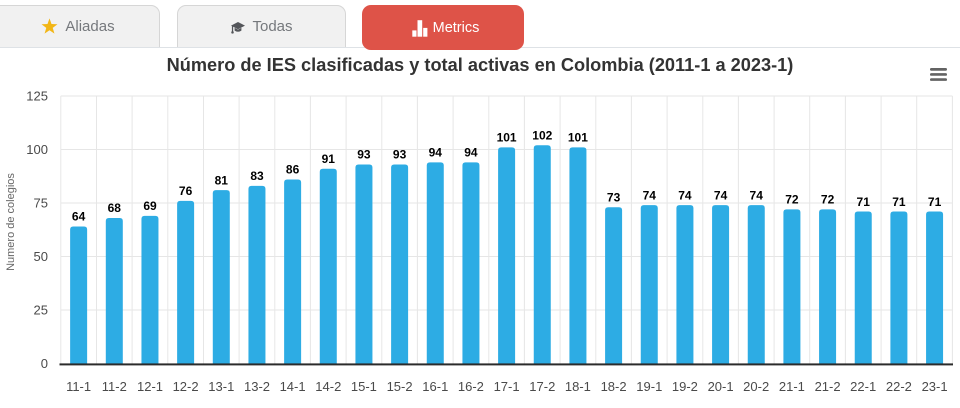 This screenshot has width=960, height=408. What do you see at coordinates (79, 217) in the screenshot?
I see `svg-text: 64` at bounding box center [79, 217].